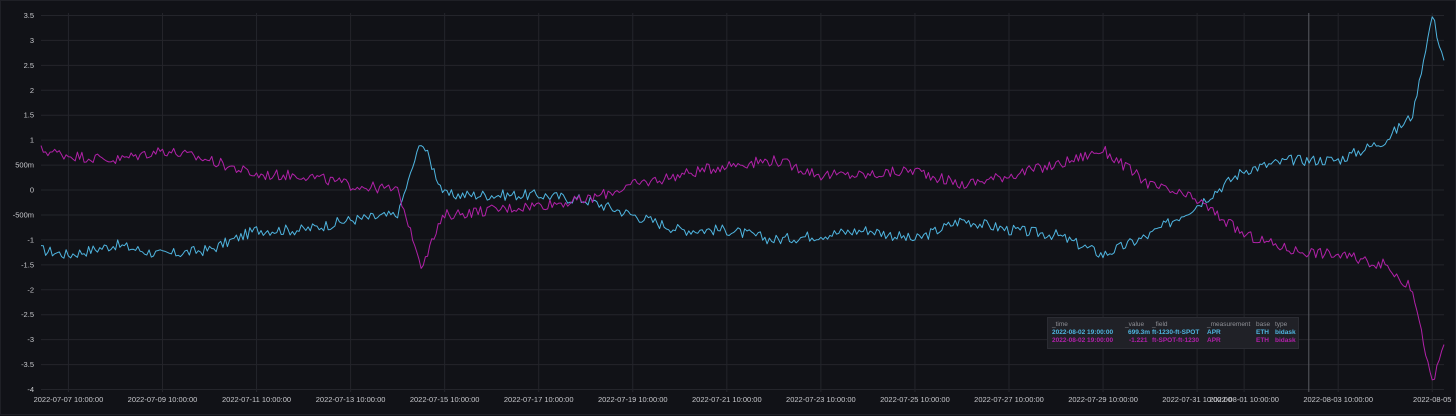  What do you see at coordinates (1139, 332) in the screenshot?
I see `tooltip-value: 699.3m` at bounding box center [1139, 332].